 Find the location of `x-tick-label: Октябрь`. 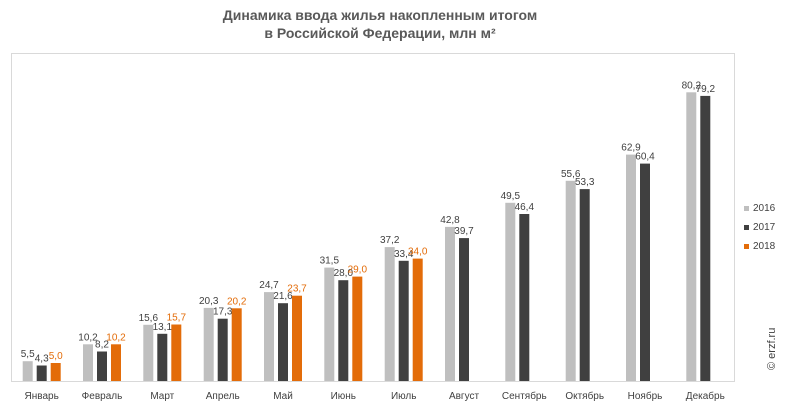

x-tick-label: Октябрь is located at coordinates (584, 396).